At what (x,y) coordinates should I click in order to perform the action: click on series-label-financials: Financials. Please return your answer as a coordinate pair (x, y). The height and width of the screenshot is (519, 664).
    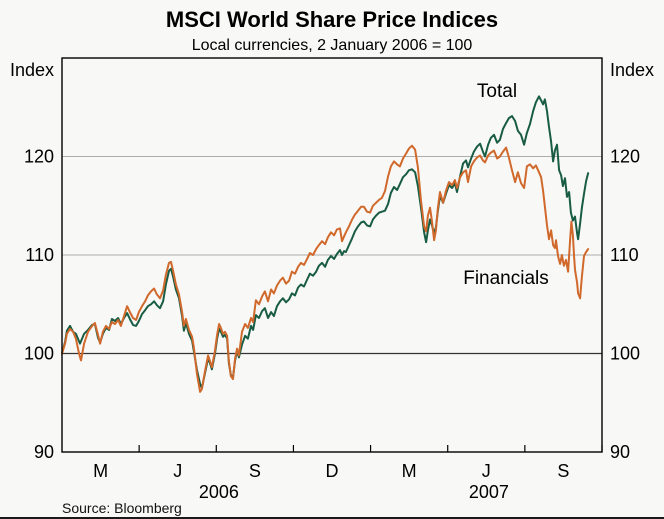
    Looking at the image, I should click on (506, 278).